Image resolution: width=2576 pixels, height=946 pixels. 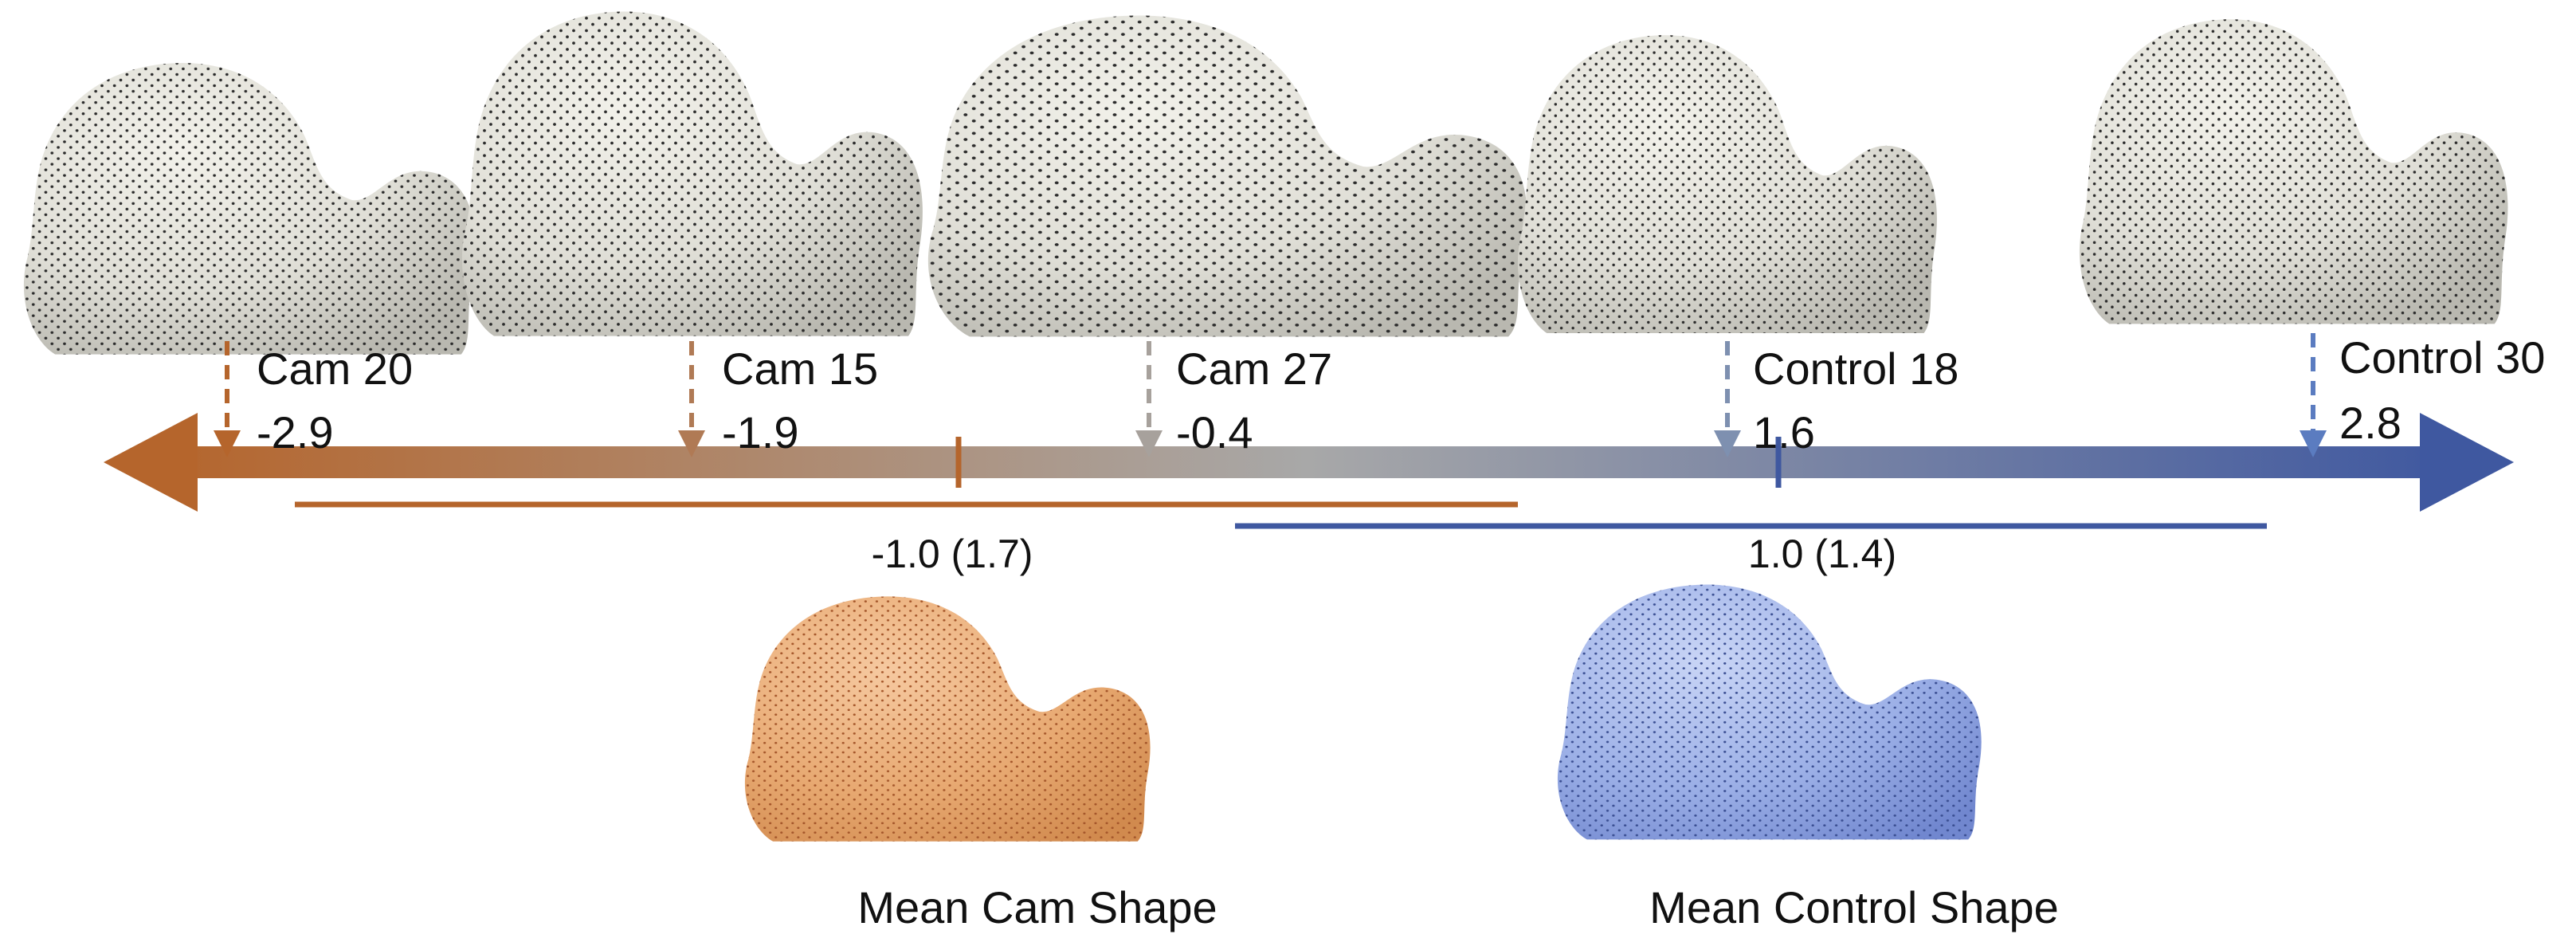 I want to click on specimen-name-cam-15: Cam 15, so click(x=800, y=369).